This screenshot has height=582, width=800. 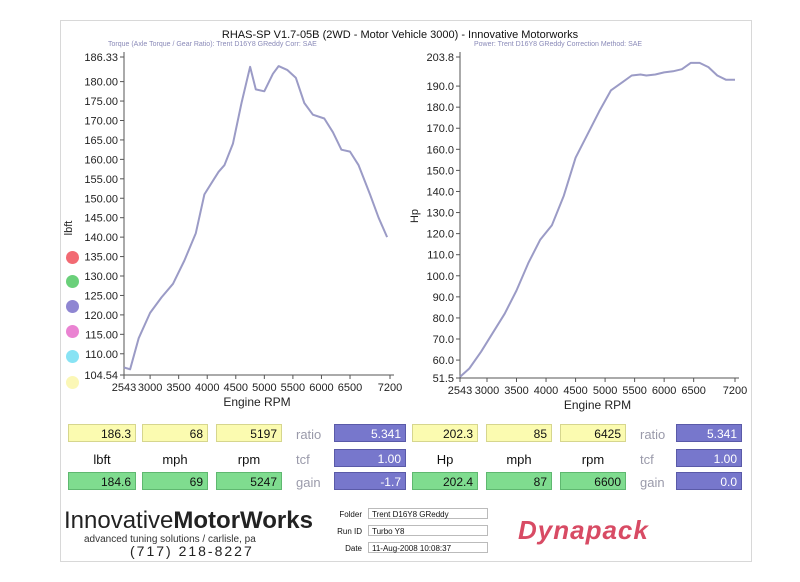 I want to click on torque-y-tick-label: 165.00, so click(x=101, y=141).